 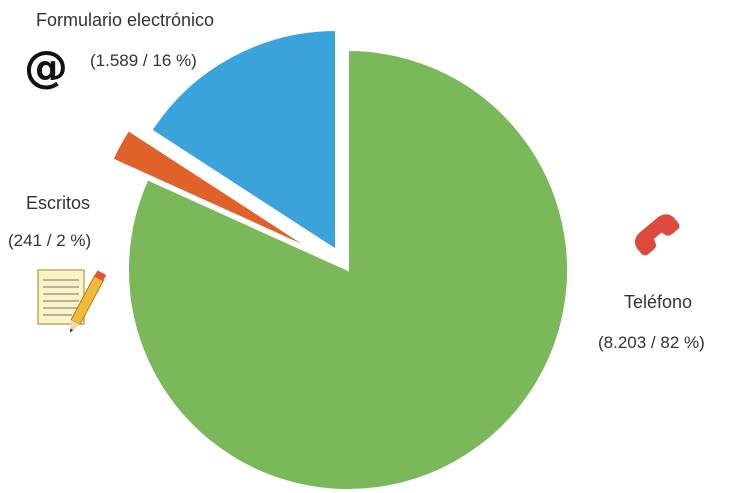 I want to click on slice-value-escritos: (241 / 2 %), so click(x=50, y=240).